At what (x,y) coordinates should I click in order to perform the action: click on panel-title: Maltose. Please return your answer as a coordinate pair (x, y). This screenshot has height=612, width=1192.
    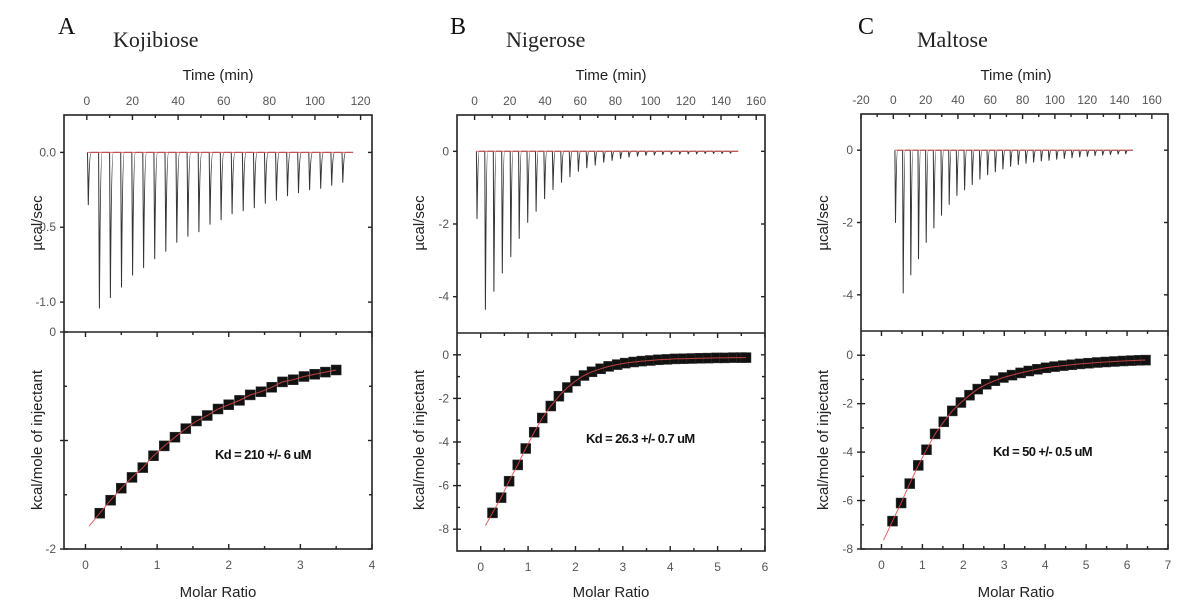
    Looking at the image, I should click on (952, 39).